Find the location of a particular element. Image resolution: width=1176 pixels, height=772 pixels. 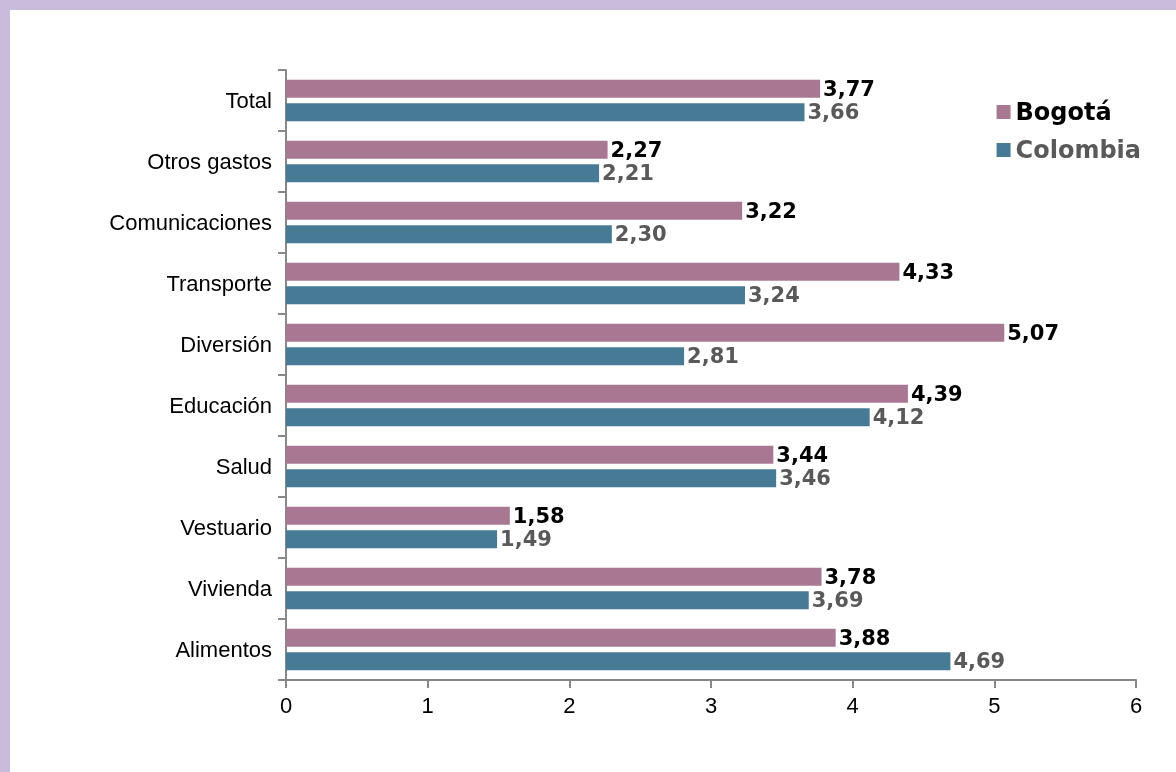

data-label: 3,24 is located at coordinates (774, 295).